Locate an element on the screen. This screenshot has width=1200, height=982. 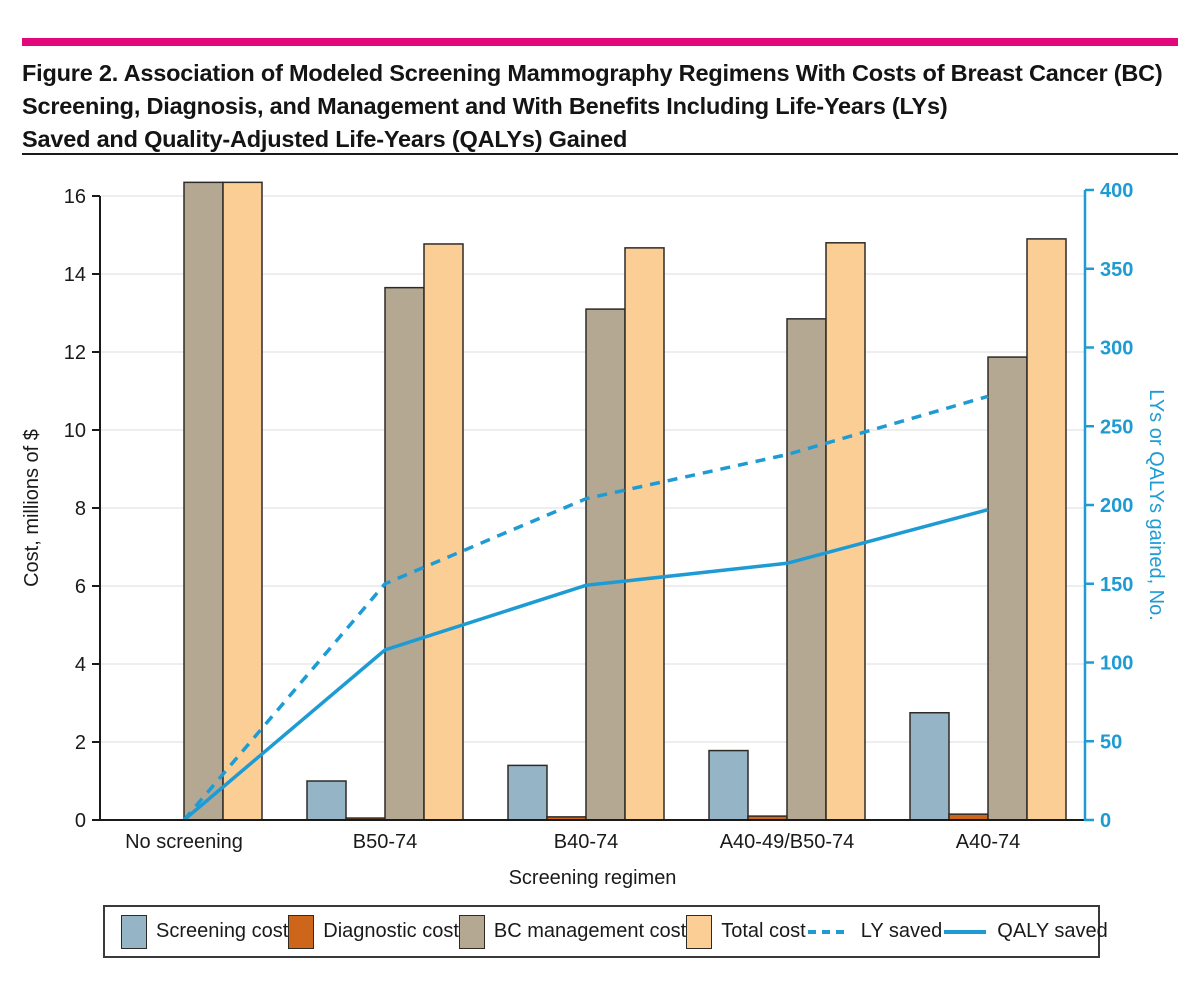
right-axis-ticks: 0 50 100 150 200 250 300 350 400 is located at coordinates (1109, 506).